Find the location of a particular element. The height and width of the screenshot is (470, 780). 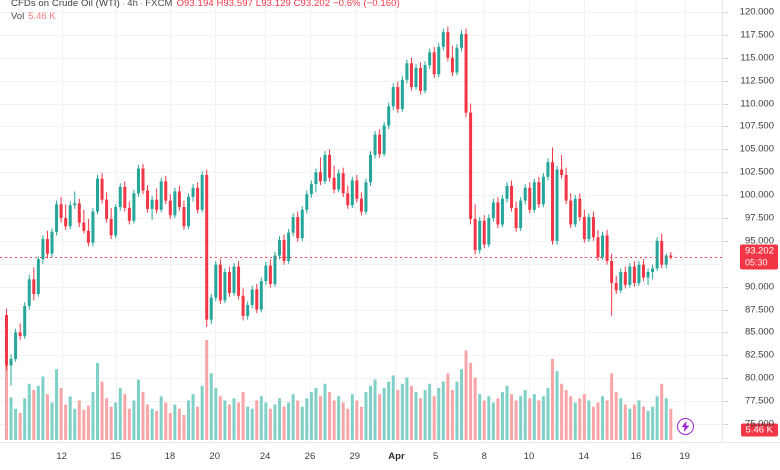

price-tick-label: 75.000 is located at coordinates (759, 424).